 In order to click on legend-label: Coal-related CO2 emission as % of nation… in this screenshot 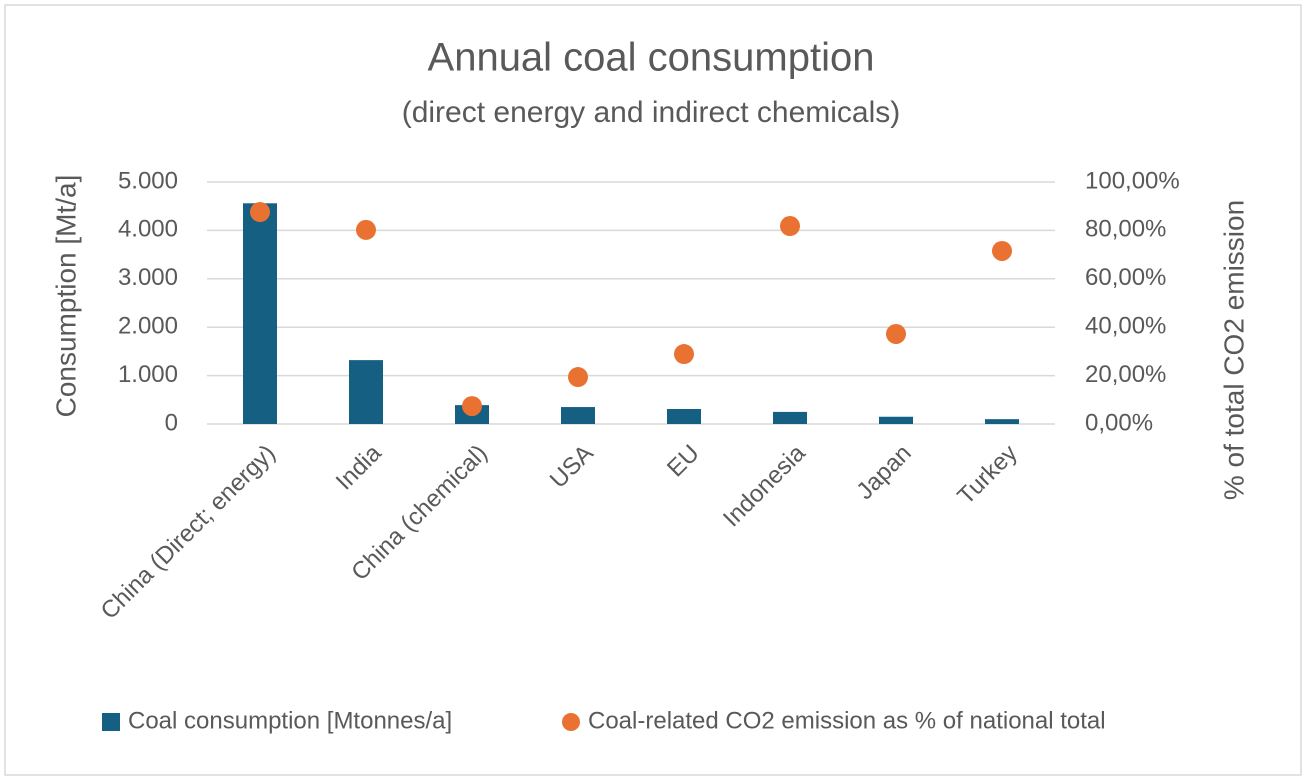, I will do `click(847, 720)`.